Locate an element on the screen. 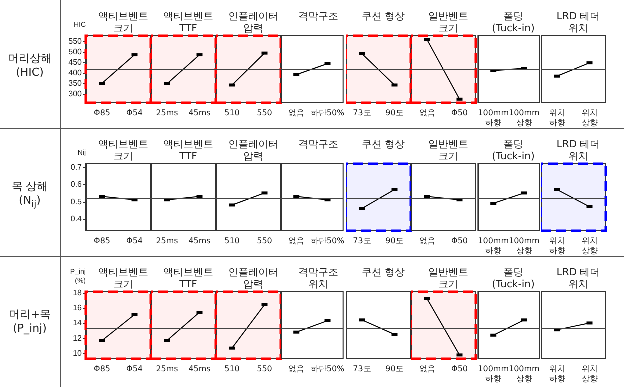 The image size is (624, 387). y-tick-label: 350 is located at coordinates (75, 83).